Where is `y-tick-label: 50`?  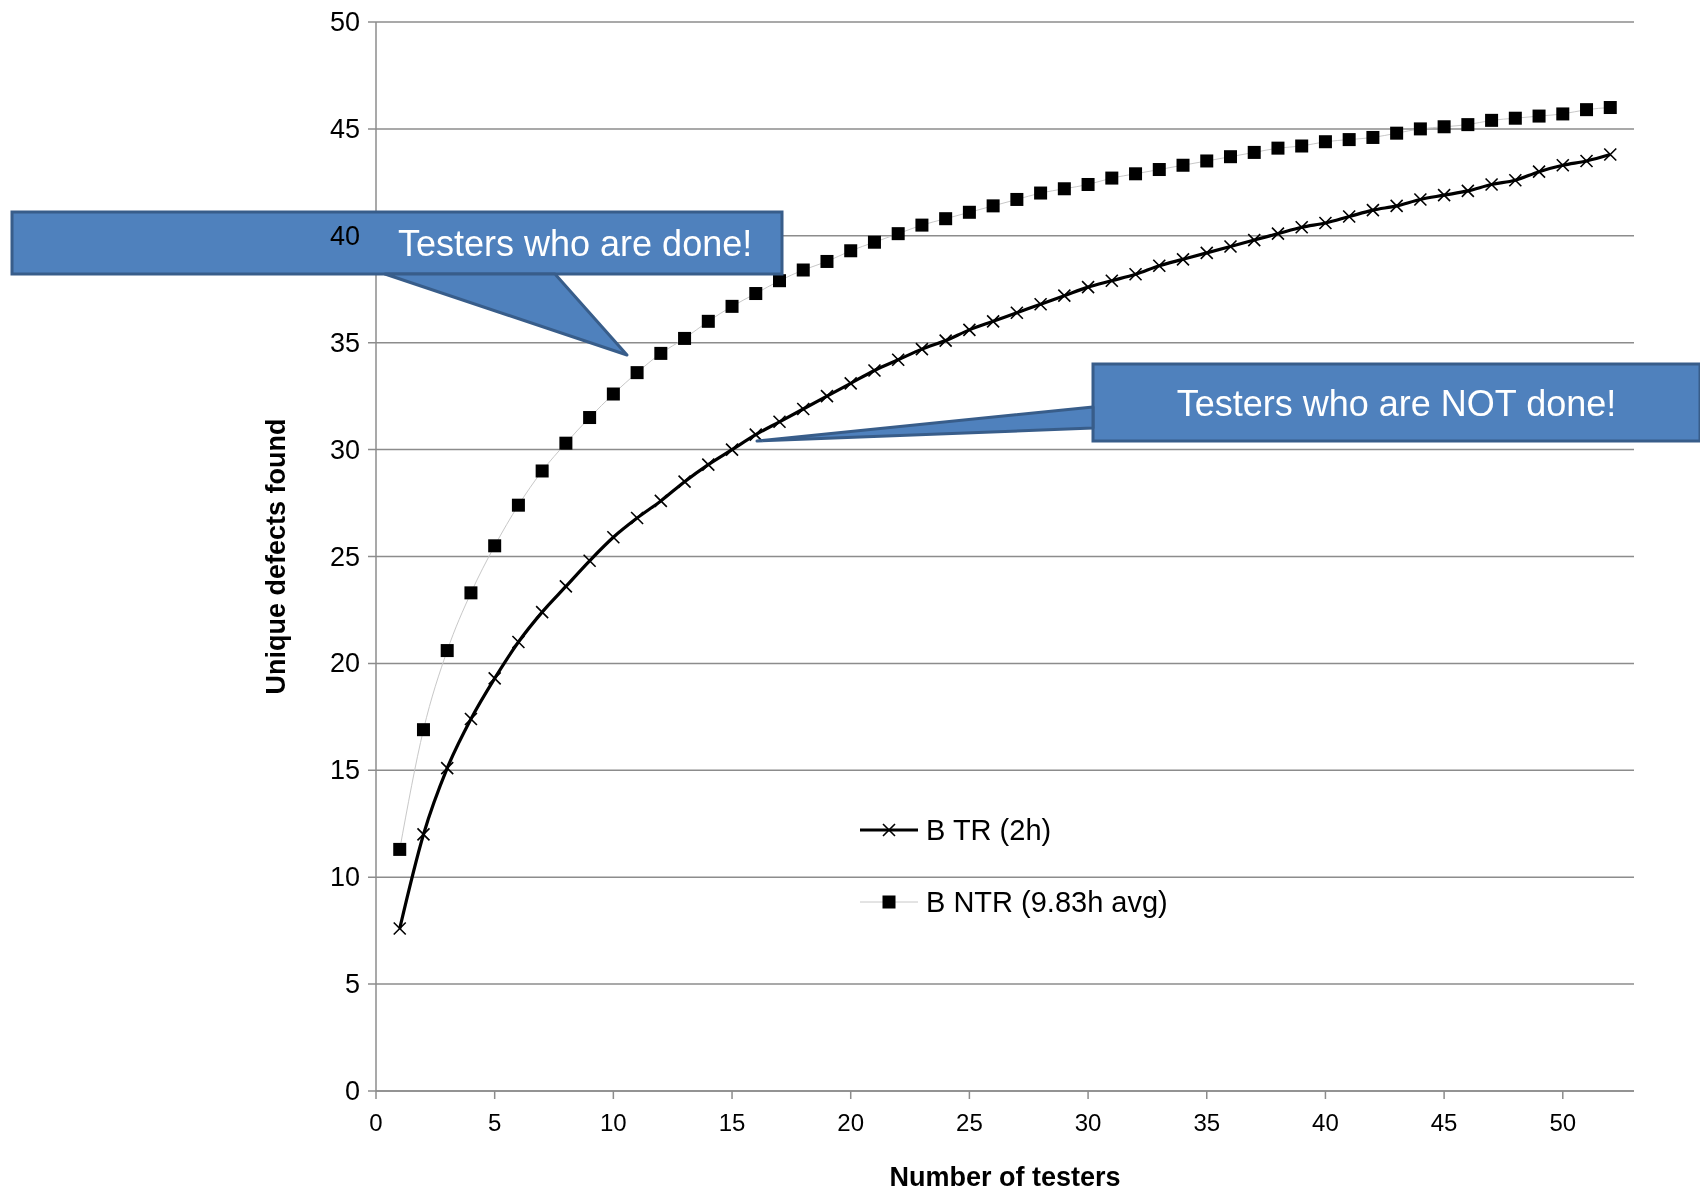 y-tick-label: 50 is located at coordinates (344, 22).